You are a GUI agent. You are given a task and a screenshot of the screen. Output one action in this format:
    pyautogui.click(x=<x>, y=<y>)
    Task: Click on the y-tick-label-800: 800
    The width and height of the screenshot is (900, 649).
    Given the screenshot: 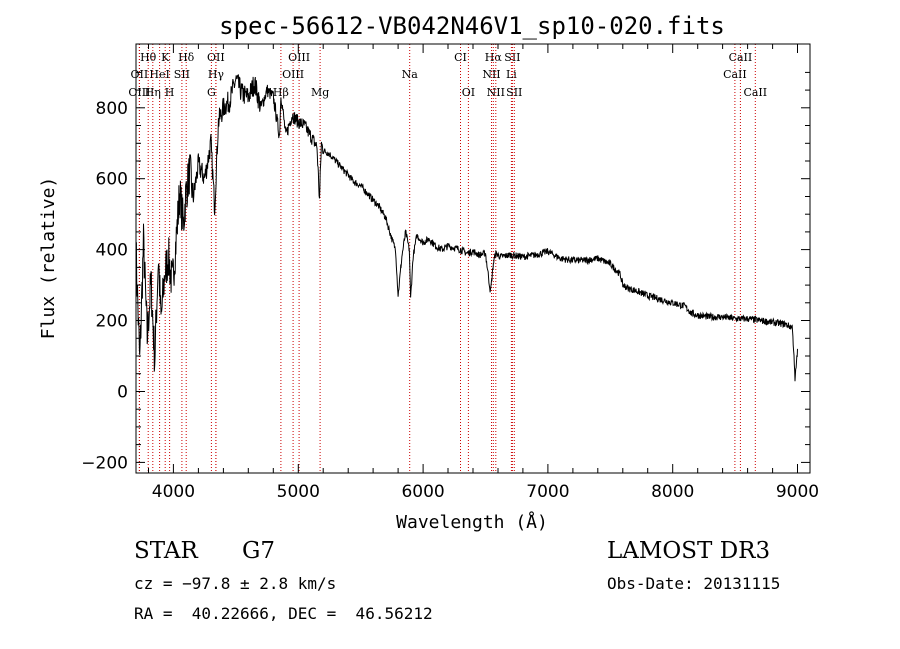 What is the action you would take?
    pyautogui.click(x=112, y=109)
    